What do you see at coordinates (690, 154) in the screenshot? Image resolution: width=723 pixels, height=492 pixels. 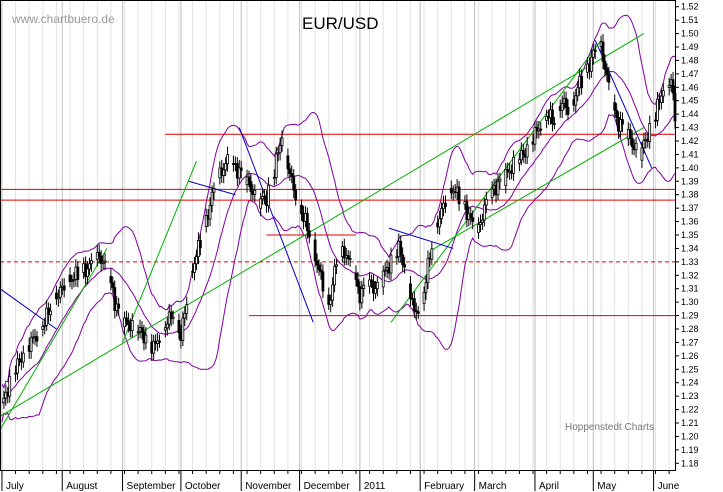 I see `y-tick-label: 1.41` at bounding box center [690, 154].